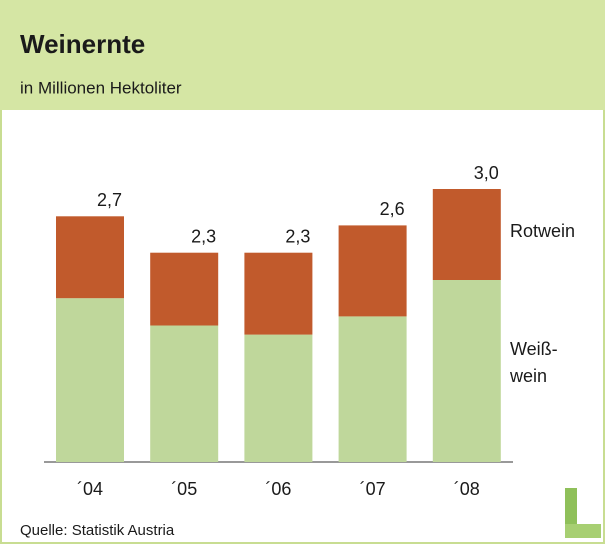  Describe the element at coordinates (278, 489) in the screenshot. I see `x-tick-label: ´06` at that location.